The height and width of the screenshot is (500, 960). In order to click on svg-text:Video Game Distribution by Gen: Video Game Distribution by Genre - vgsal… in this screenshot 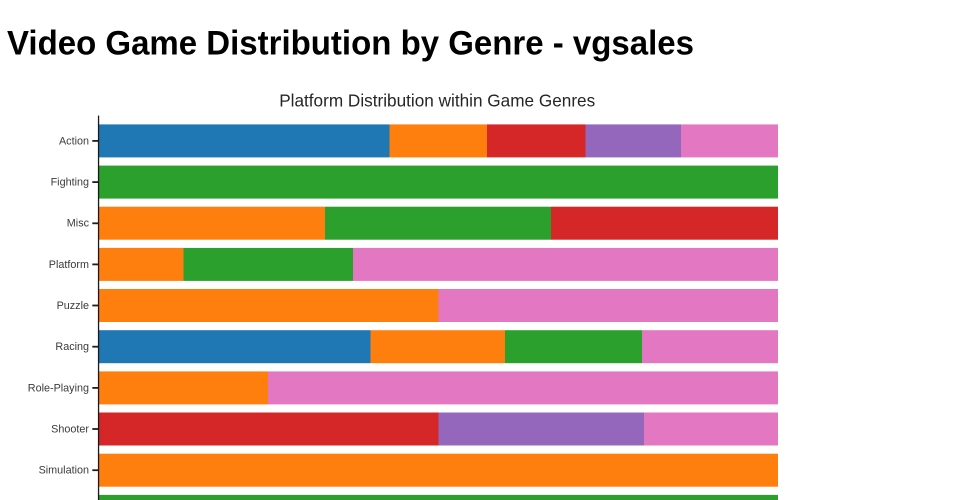, I will do `click(350, 44)`.